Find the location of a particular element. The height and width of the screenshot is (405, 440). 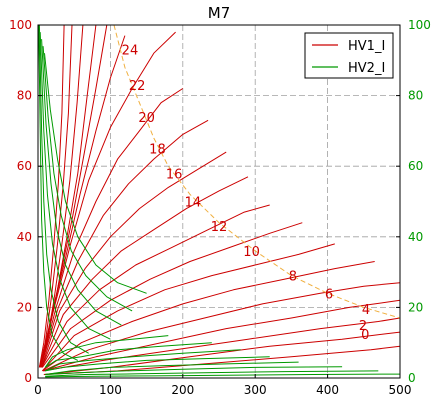

contour-label: 12 is located at coordinates (219, 227).